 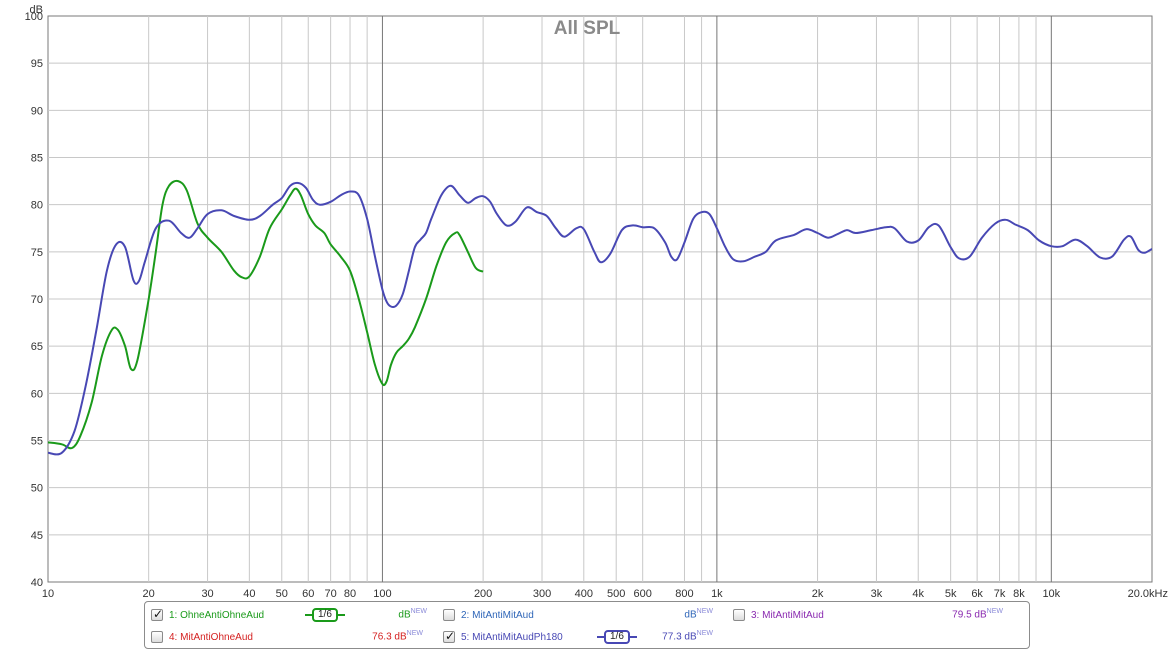 I want to click on chart-title: All SPL, so click(x=587, y=28).